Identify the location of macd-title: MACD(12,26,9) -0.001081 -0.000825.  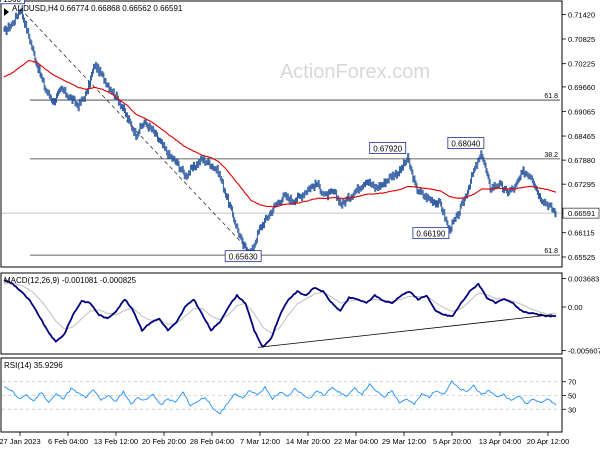
(70, 280).